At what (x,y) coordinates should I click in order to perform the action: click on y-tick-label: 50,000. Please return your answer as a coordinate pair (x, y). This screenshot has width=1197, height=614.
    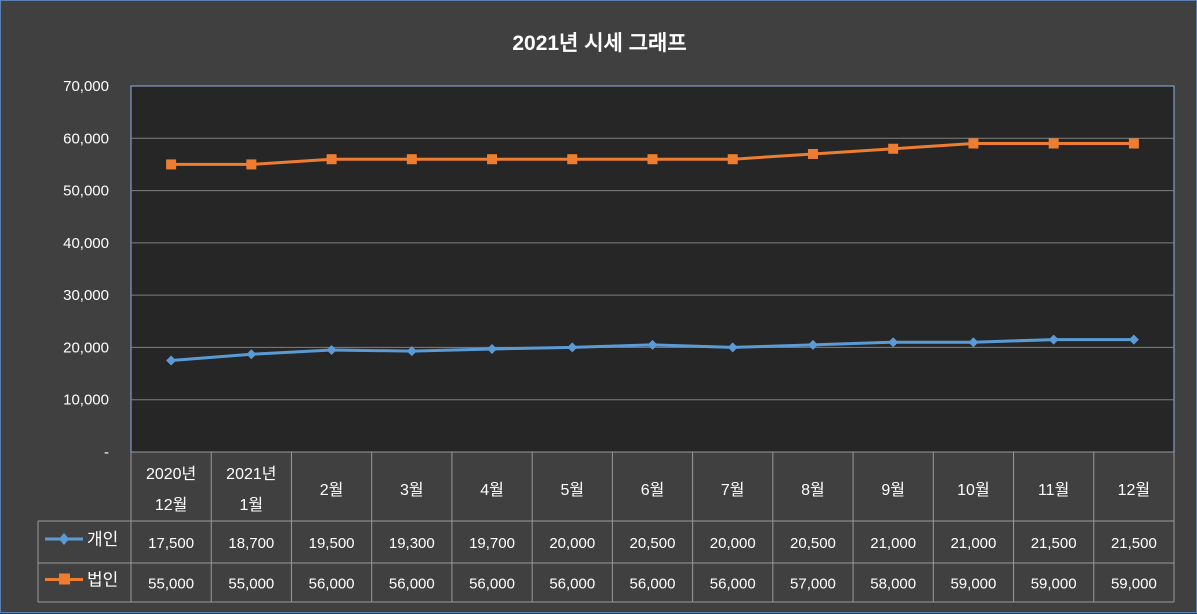
    Looking at the image, I should click on (86, 191).